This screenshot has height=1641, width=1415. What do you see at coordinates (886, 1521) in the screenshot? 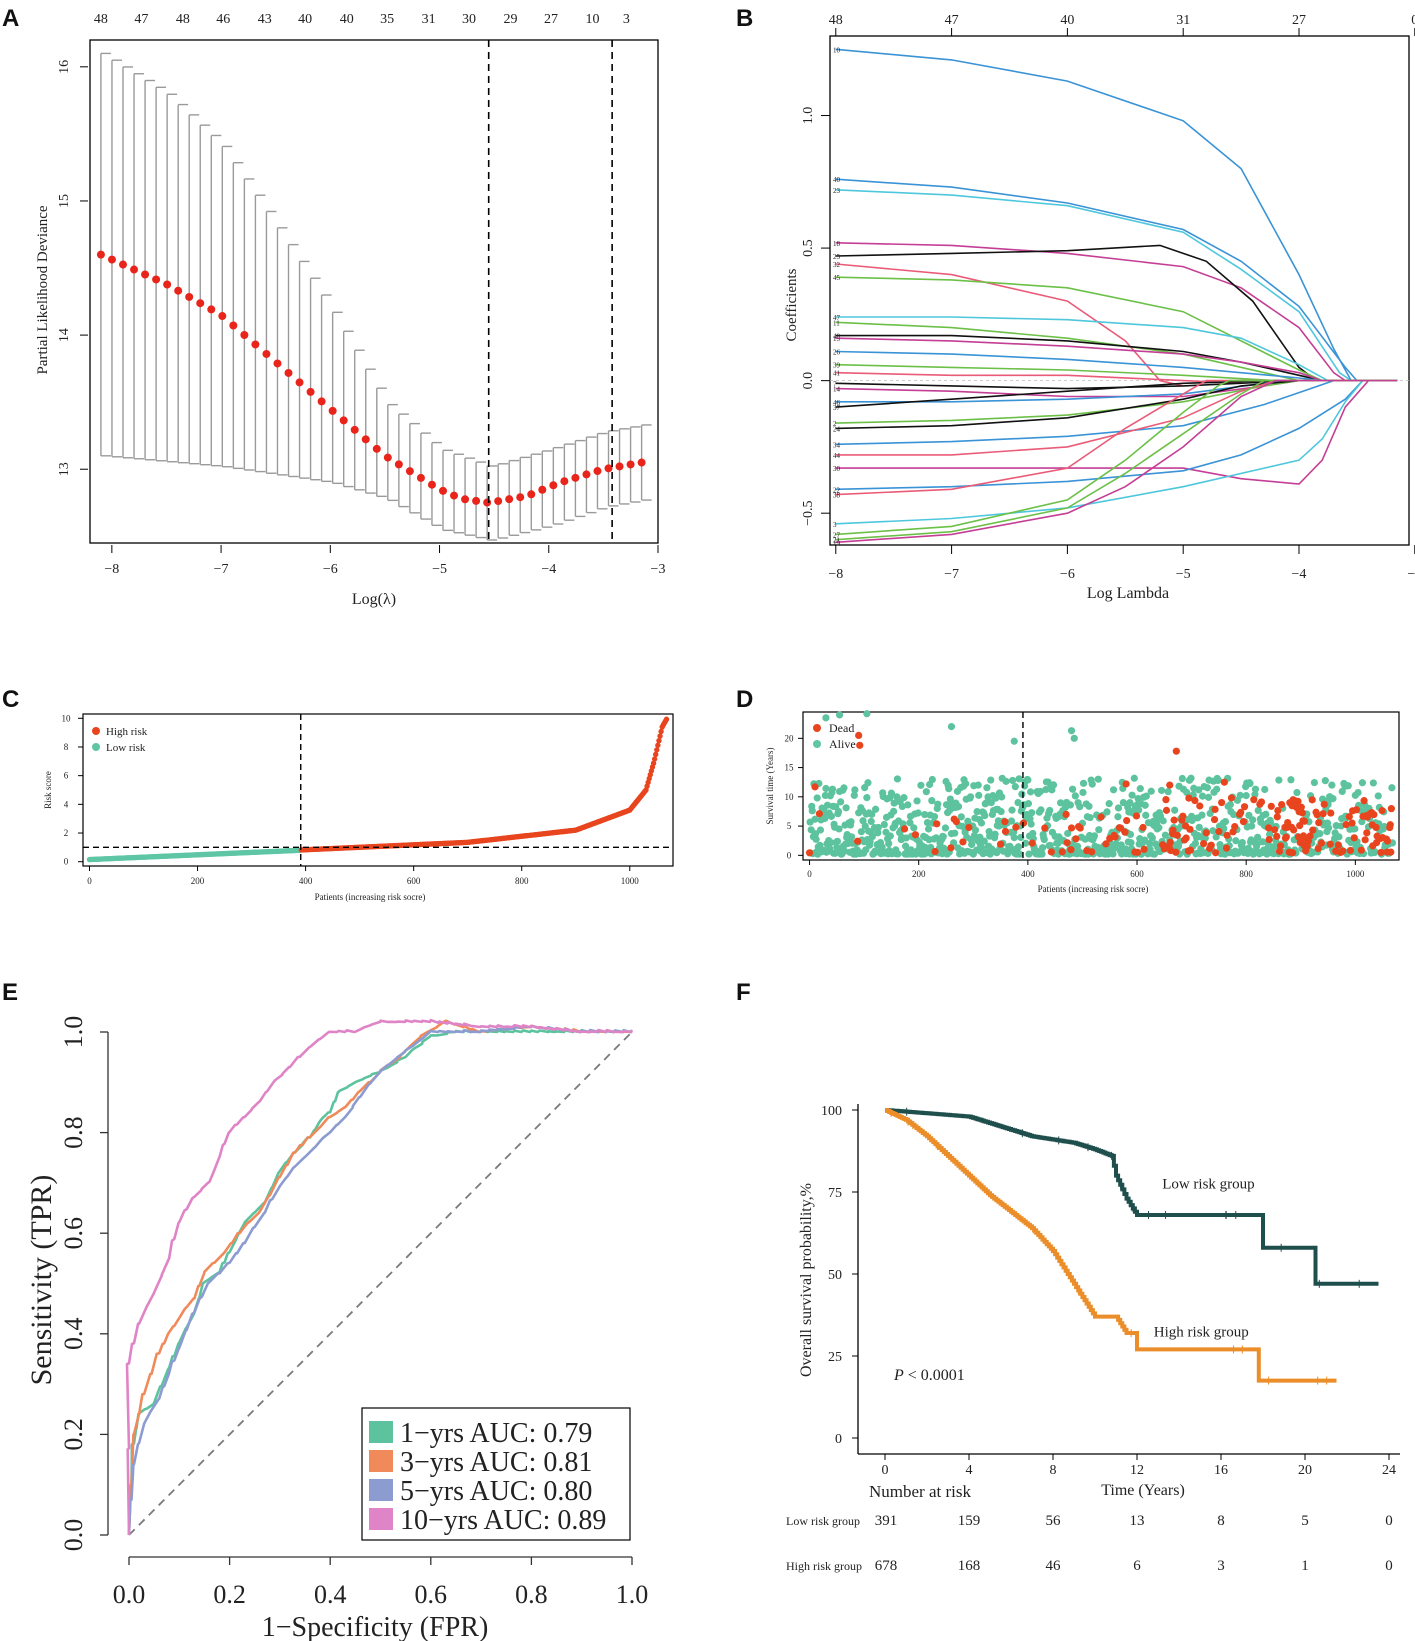
I see `risk-count: 391` at bounding box center [886, 1521].